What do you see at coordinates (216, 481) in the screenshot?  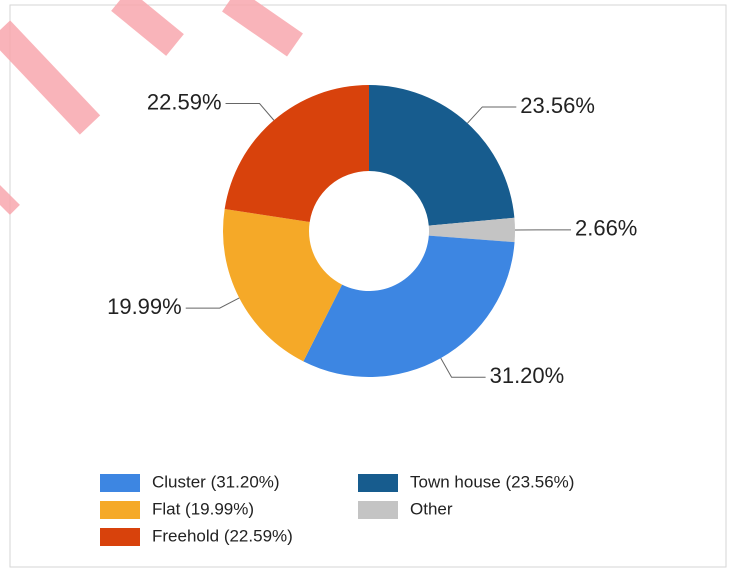 I see `legend-label: Cluster (31.20%)` at bounding box center [216, 481].